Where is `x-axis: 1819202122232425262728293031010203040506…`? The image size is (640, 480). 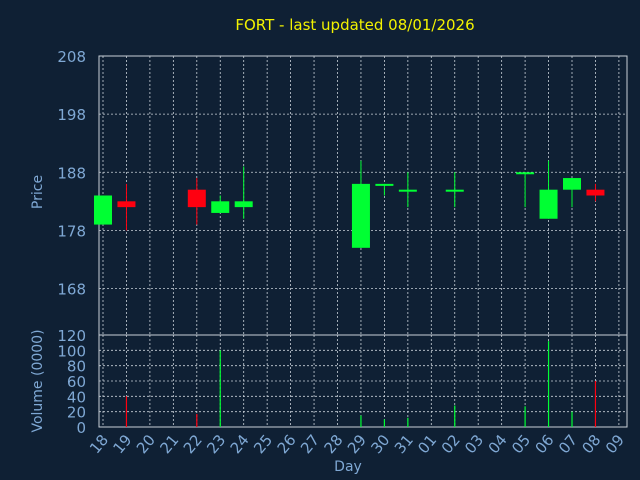 x-axis: 1819202122232425262728293031010203040506… is located at coordinates (357, 444).